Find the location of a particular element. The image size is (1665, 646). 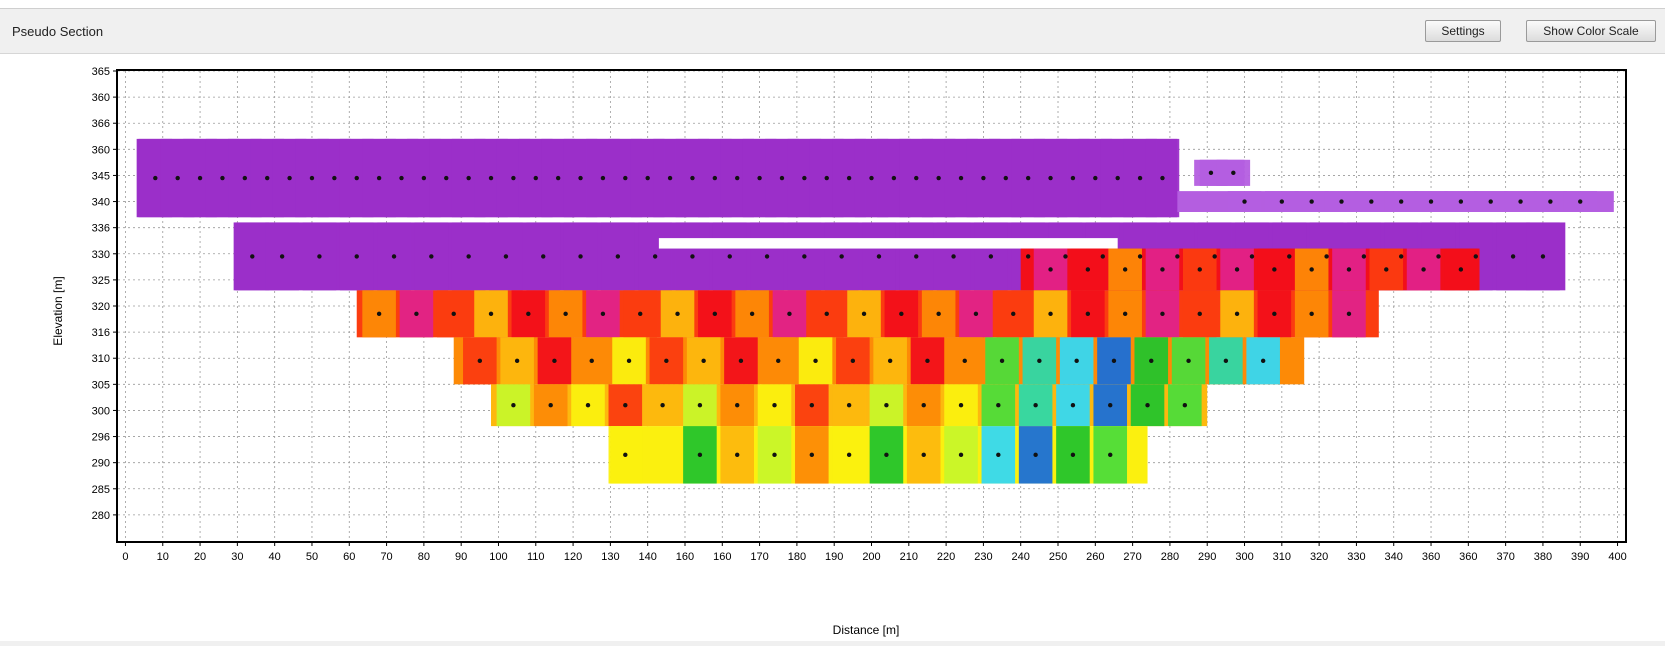

x-tick-label: 210 is located at coordinates (909, 557).